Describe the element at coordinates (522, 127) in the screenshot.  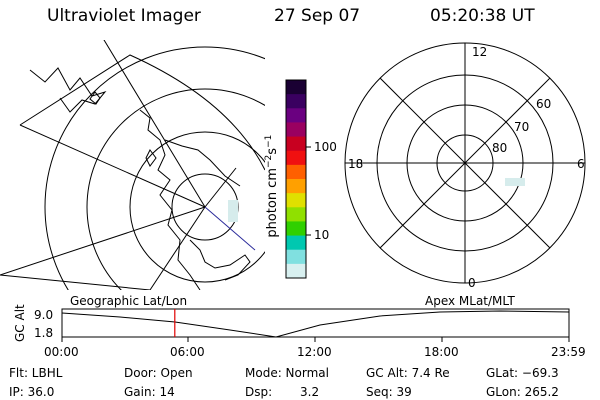
I see `mlat-label-70: 70` at that location.